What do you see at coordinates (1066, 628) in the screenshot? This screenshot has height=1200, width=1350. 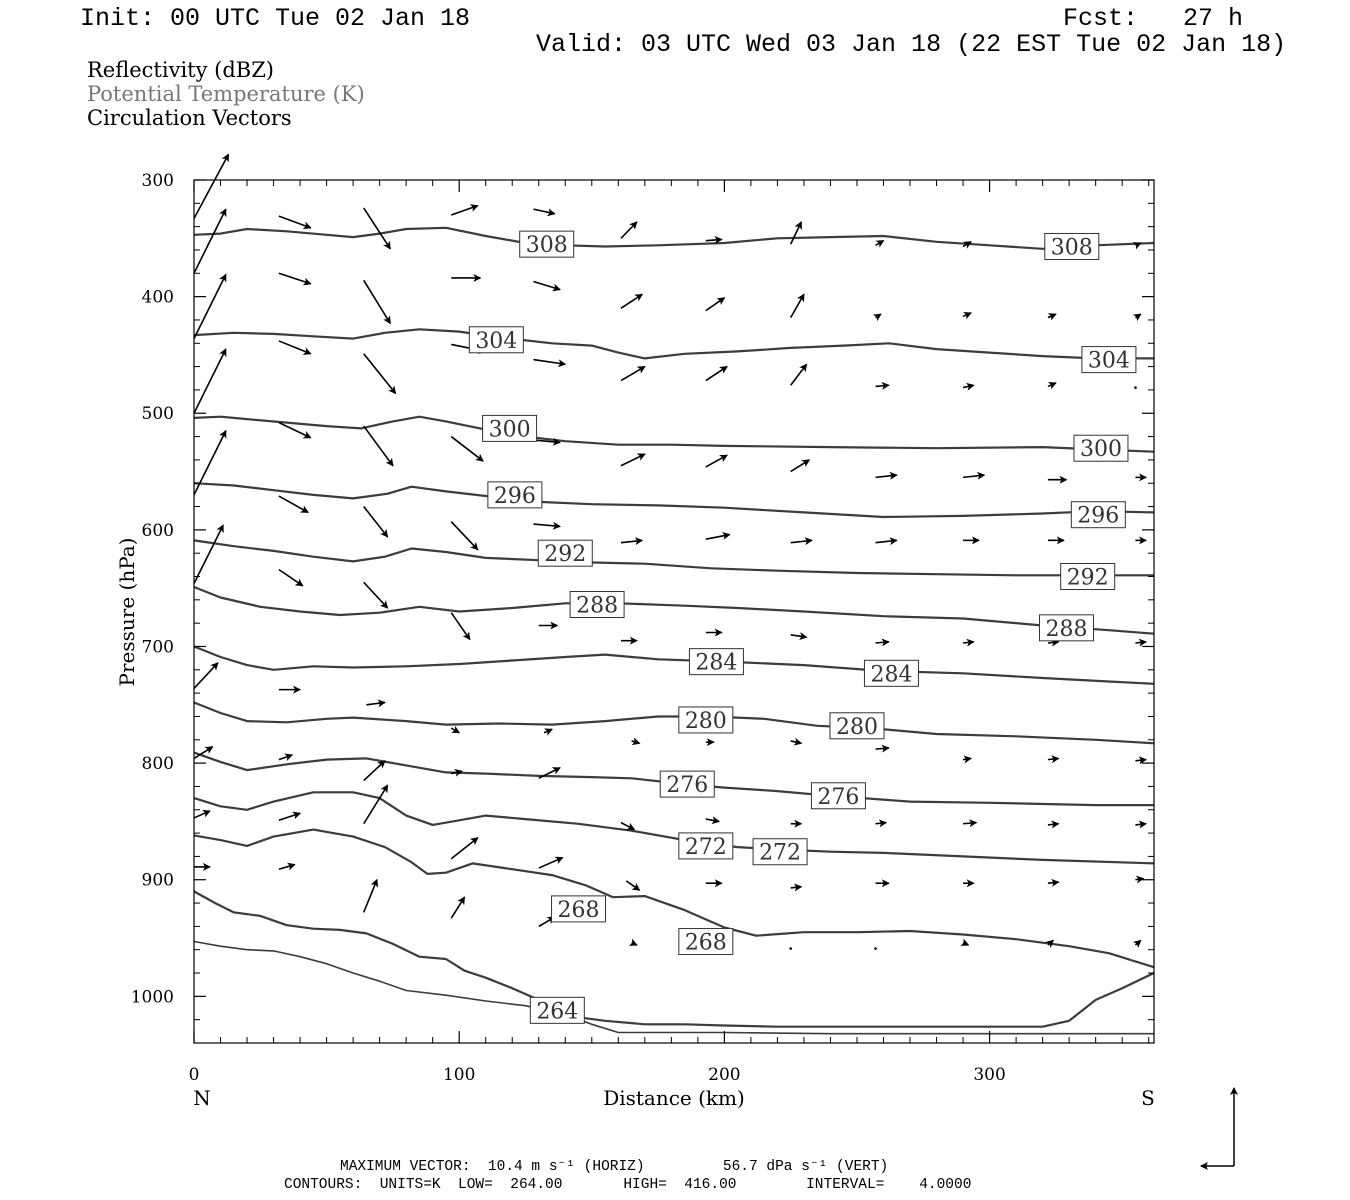 I see `contour-label-288: 288` at bounding box center [1066, 628].